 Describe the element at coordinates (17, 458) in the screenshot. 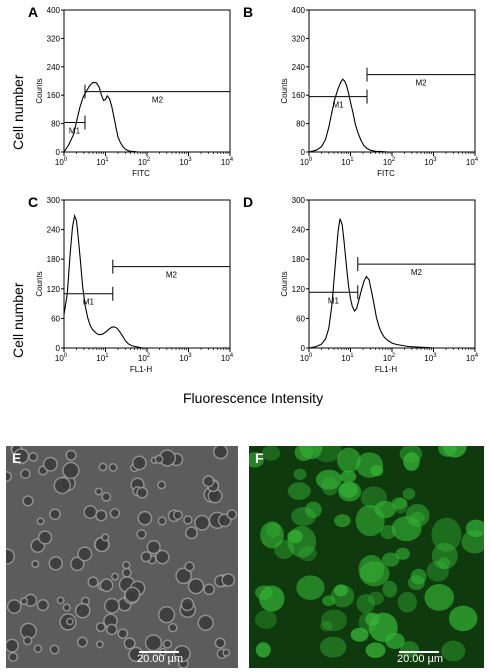

I see `panel-letter-e: E` at that location.